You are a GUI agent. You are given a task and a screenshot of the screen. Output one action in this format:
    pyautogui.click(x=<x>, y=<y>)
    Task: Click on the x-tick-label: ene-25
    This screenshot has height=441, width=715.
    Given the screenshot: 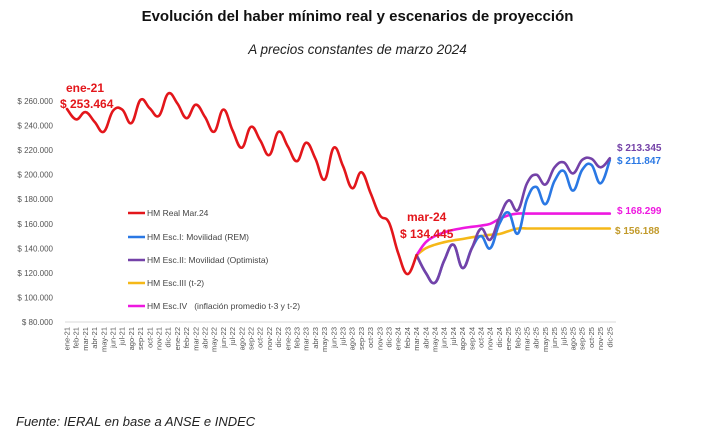 What is the action you would take?
    pyautogui.click(x=508, y=338)
    